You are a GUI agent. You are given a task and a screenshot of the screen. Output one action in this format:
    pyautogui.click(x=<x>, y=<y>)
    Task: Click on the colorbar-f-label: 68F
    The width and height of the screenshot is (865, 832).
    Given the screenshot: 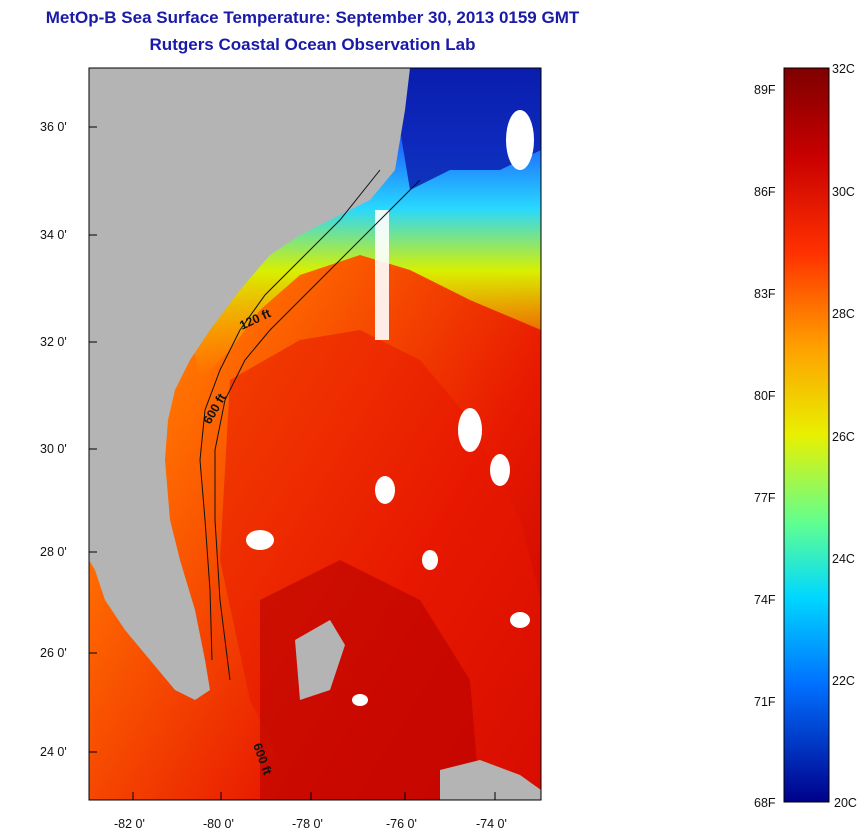 What is the action you would take?
    pyautogui.click(x=765, y=803)
    